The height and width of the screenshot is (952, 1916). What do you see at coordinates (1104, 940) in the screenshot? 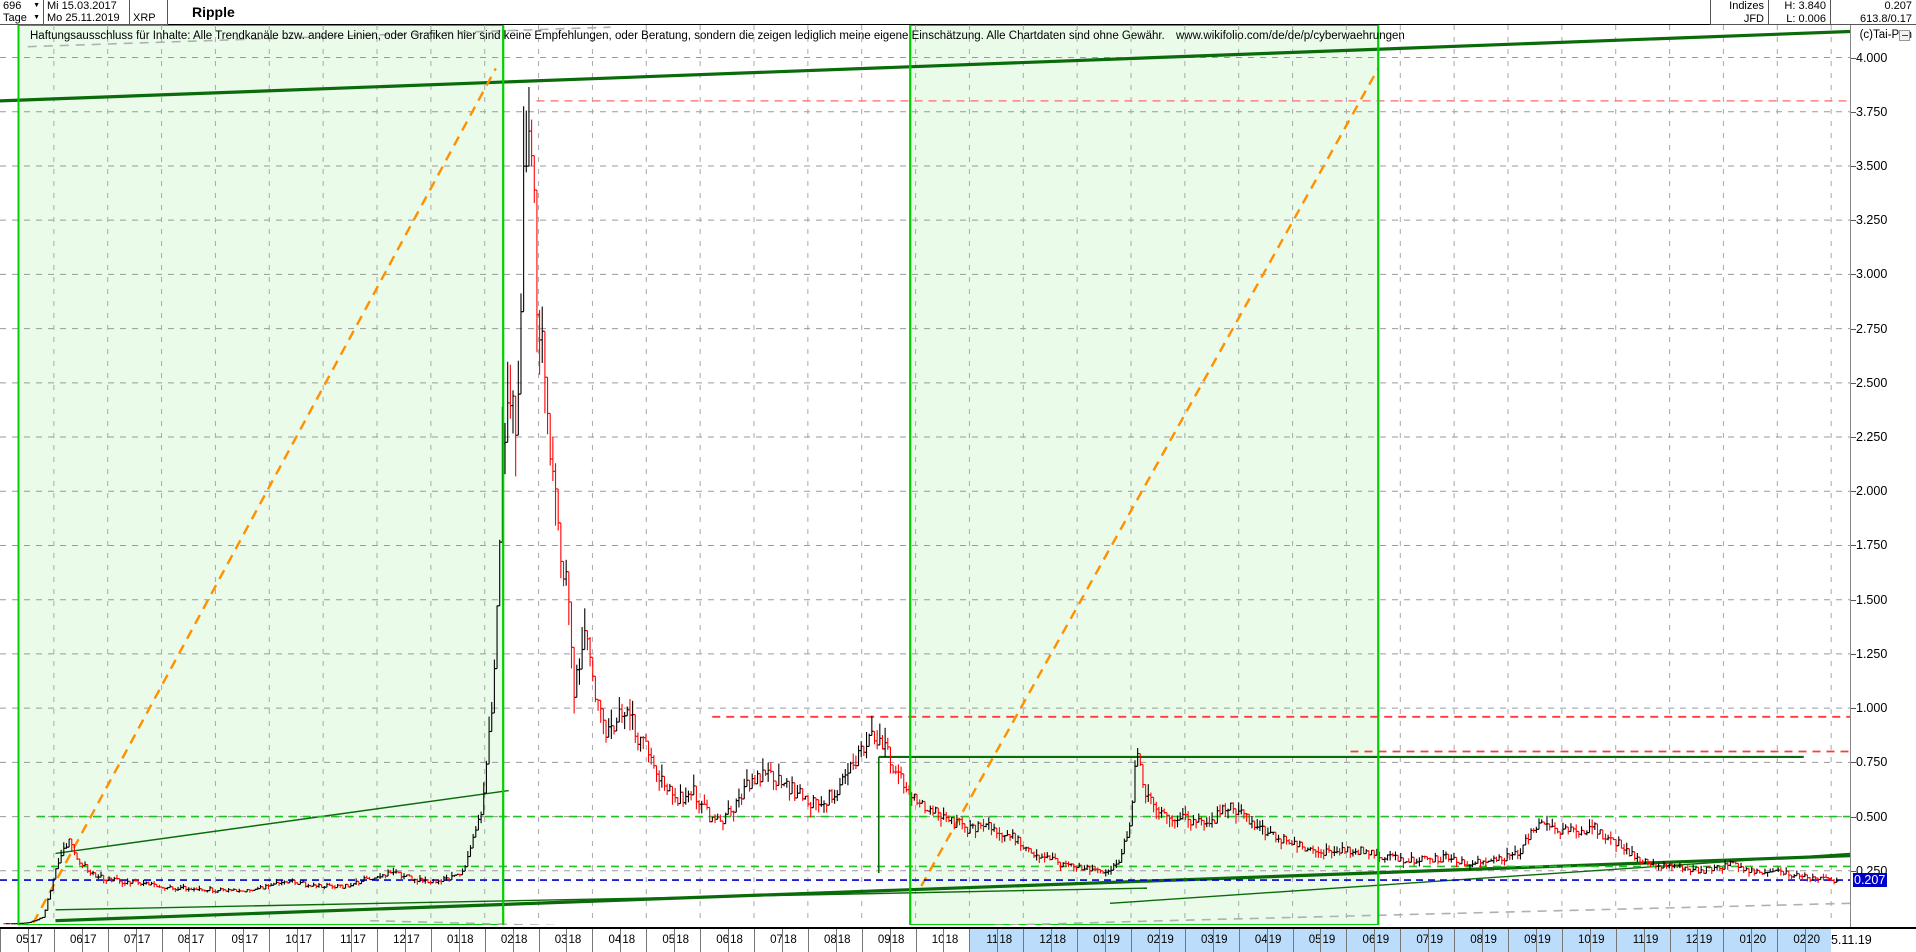
I see `x-axis-tick: 01 19` at bounding box center [1104, 940].